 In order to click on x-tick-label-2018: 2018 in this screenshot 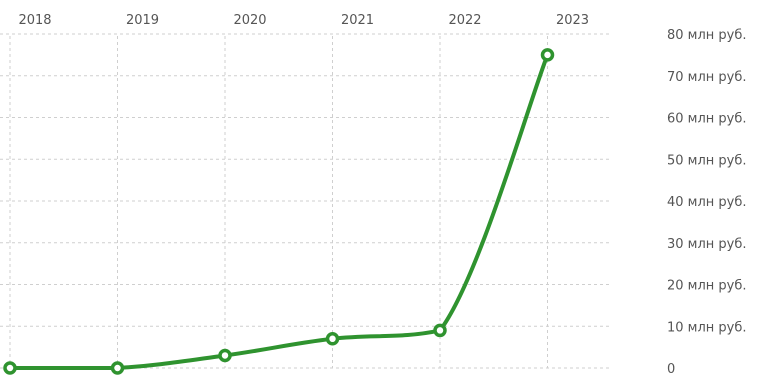, I will do `click(34, 20)`.